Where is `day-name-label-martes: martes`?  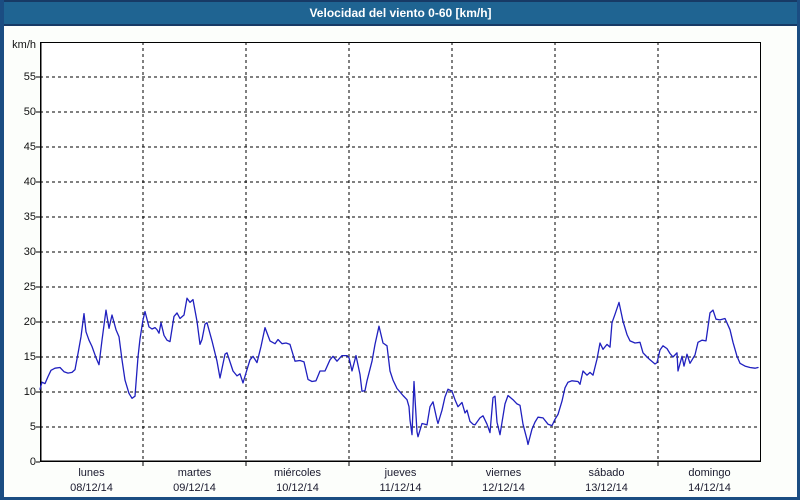 day-name-label-martes: martes is located at coordinates (194, 473).